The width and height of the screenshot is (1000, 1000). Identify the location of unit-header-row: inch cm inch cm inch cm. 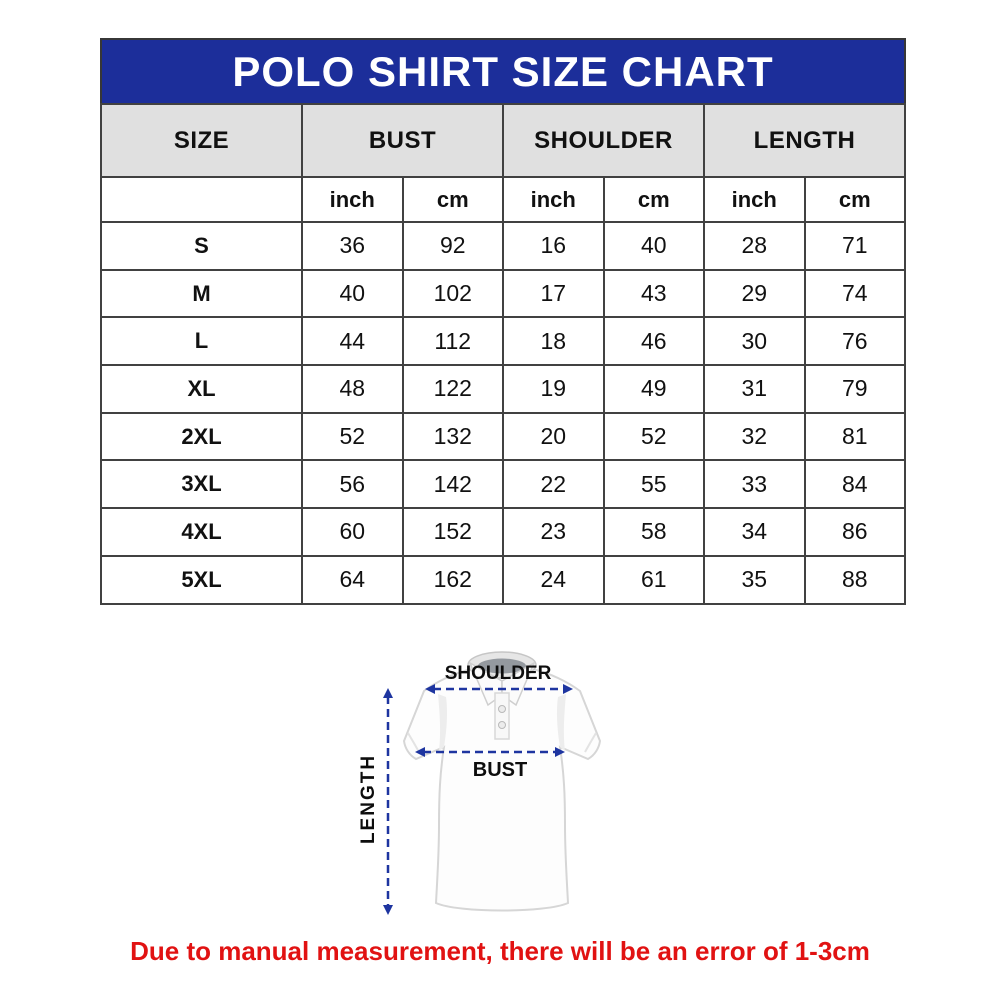
(503, 199).